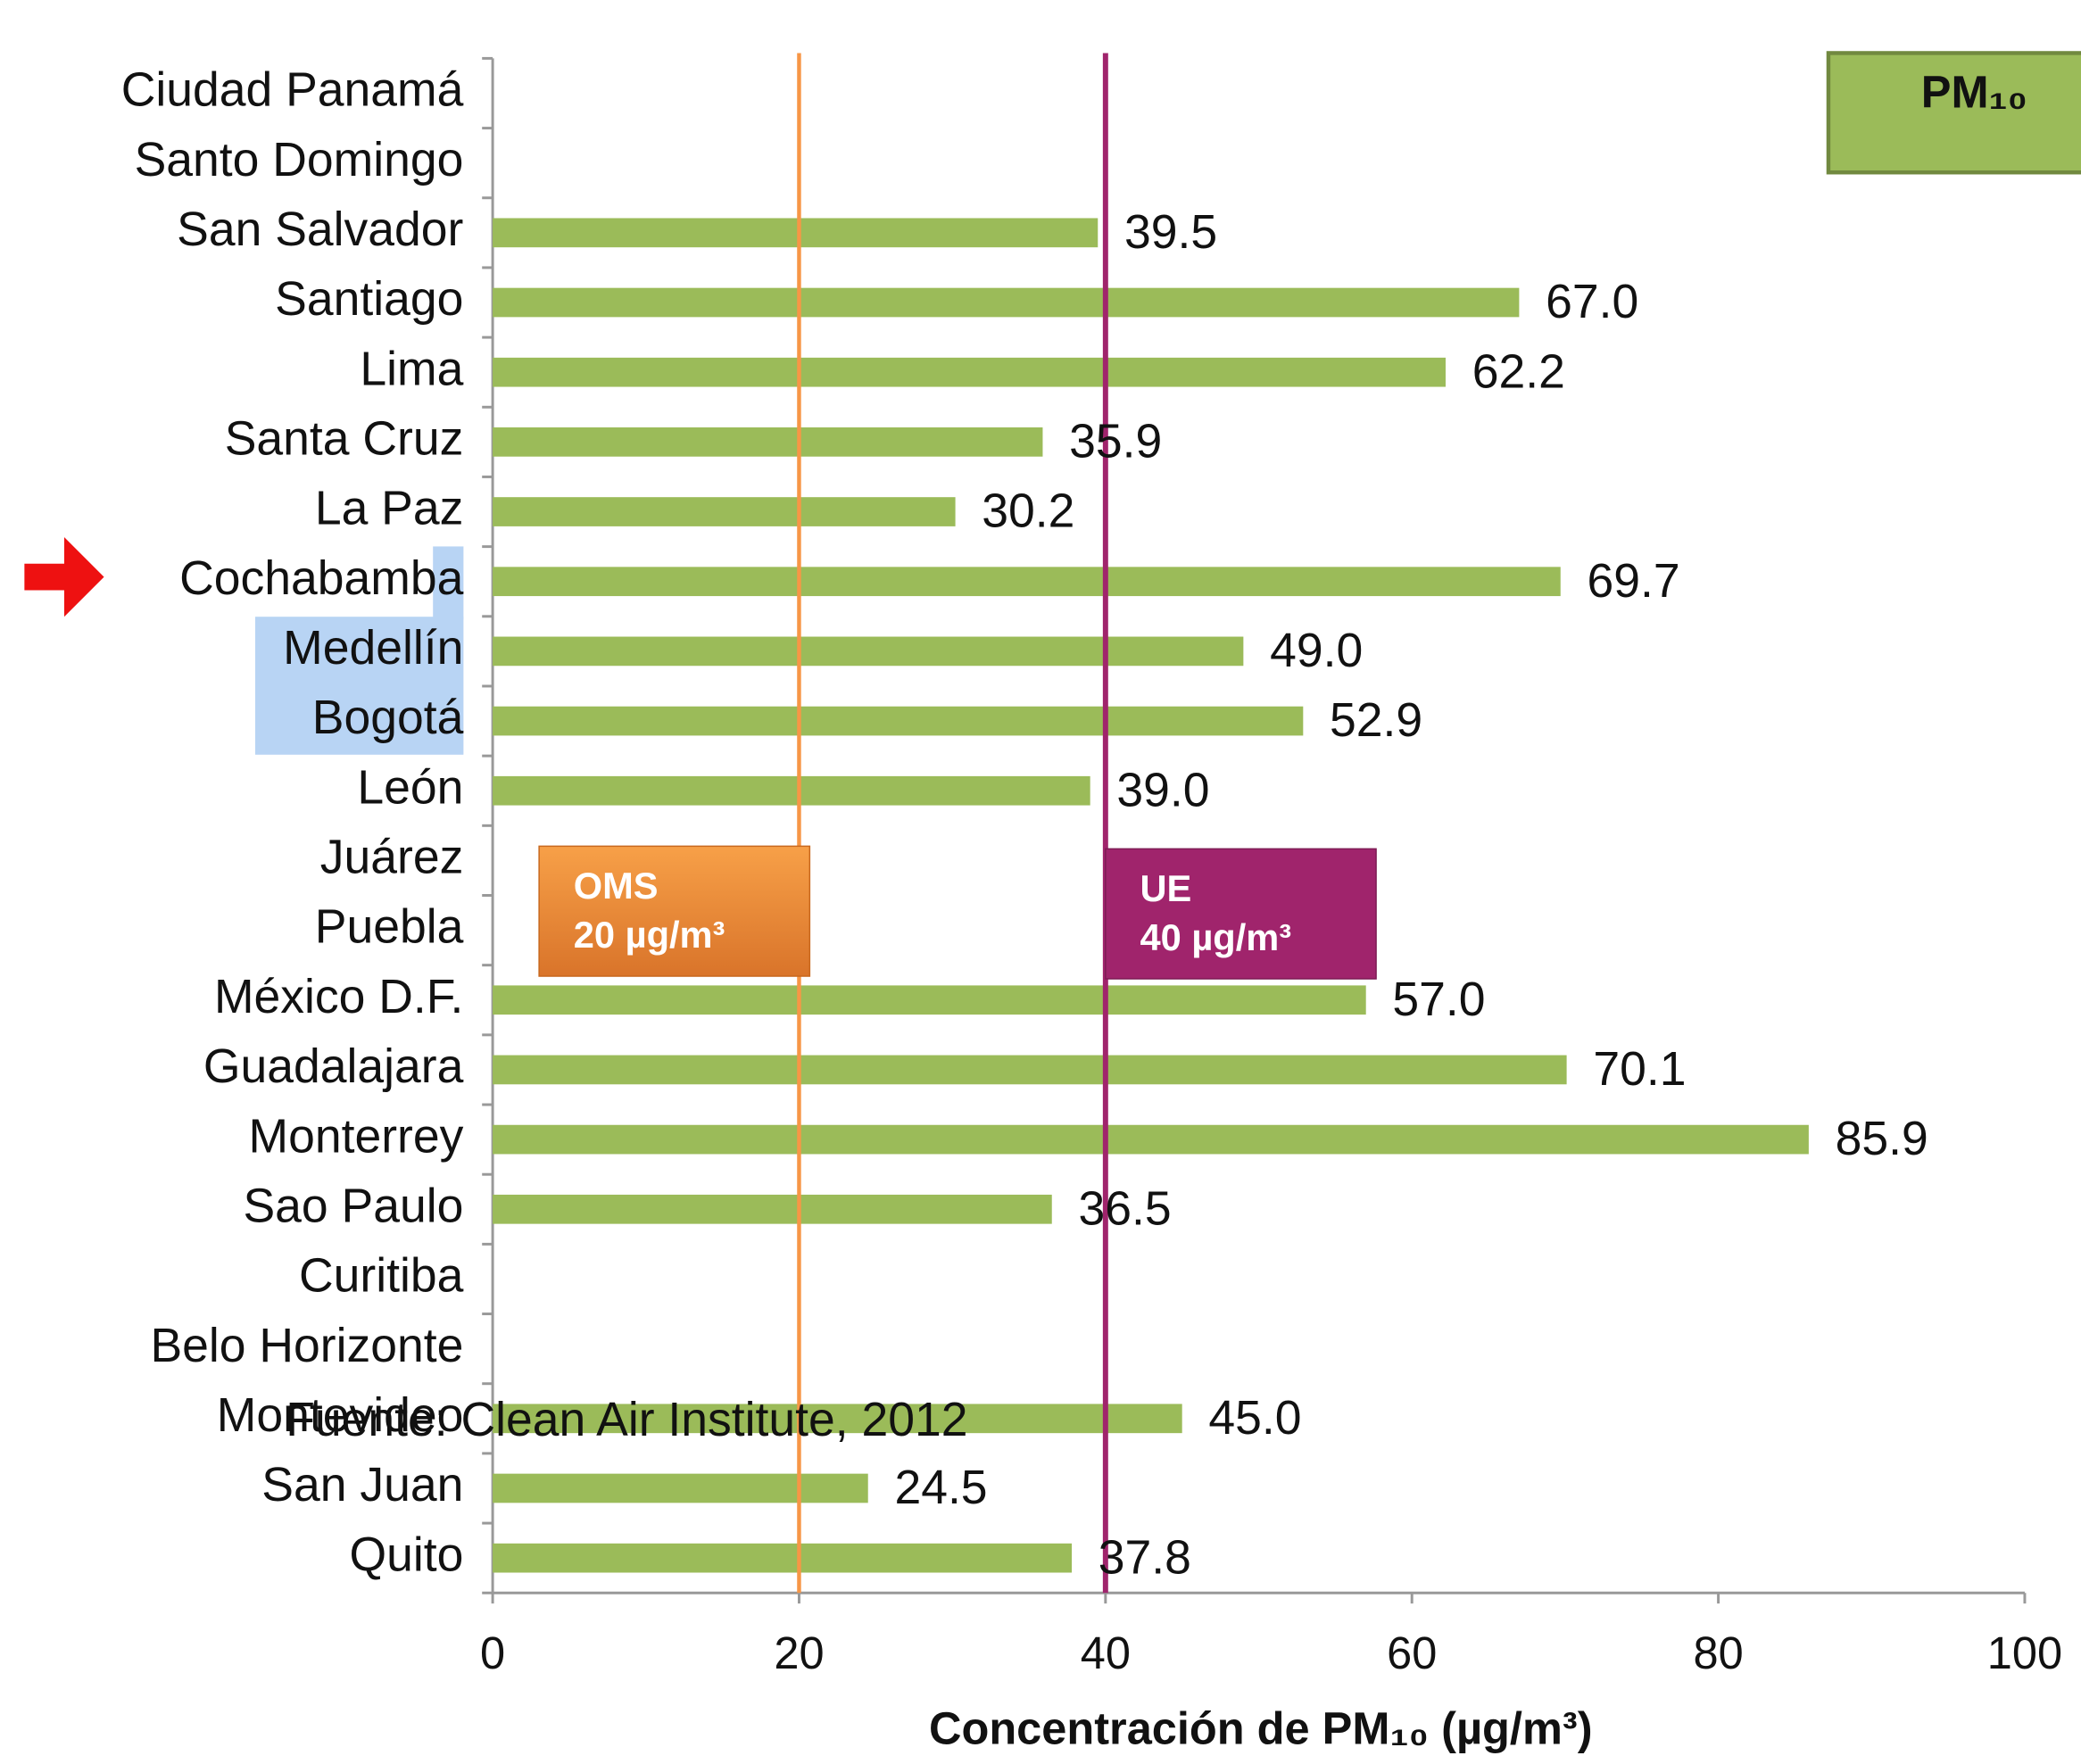  I want to click on y-tick-label: La Paz, so click(390, 509).